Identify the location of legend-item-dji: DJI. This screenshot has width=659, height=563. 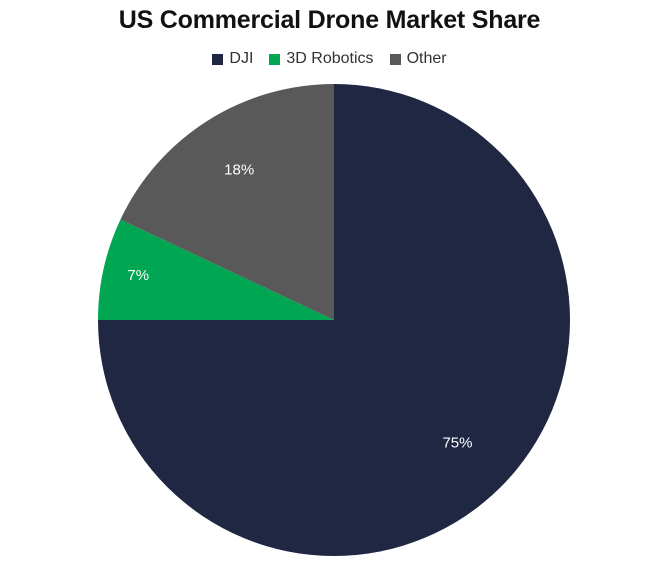
(232, 59).